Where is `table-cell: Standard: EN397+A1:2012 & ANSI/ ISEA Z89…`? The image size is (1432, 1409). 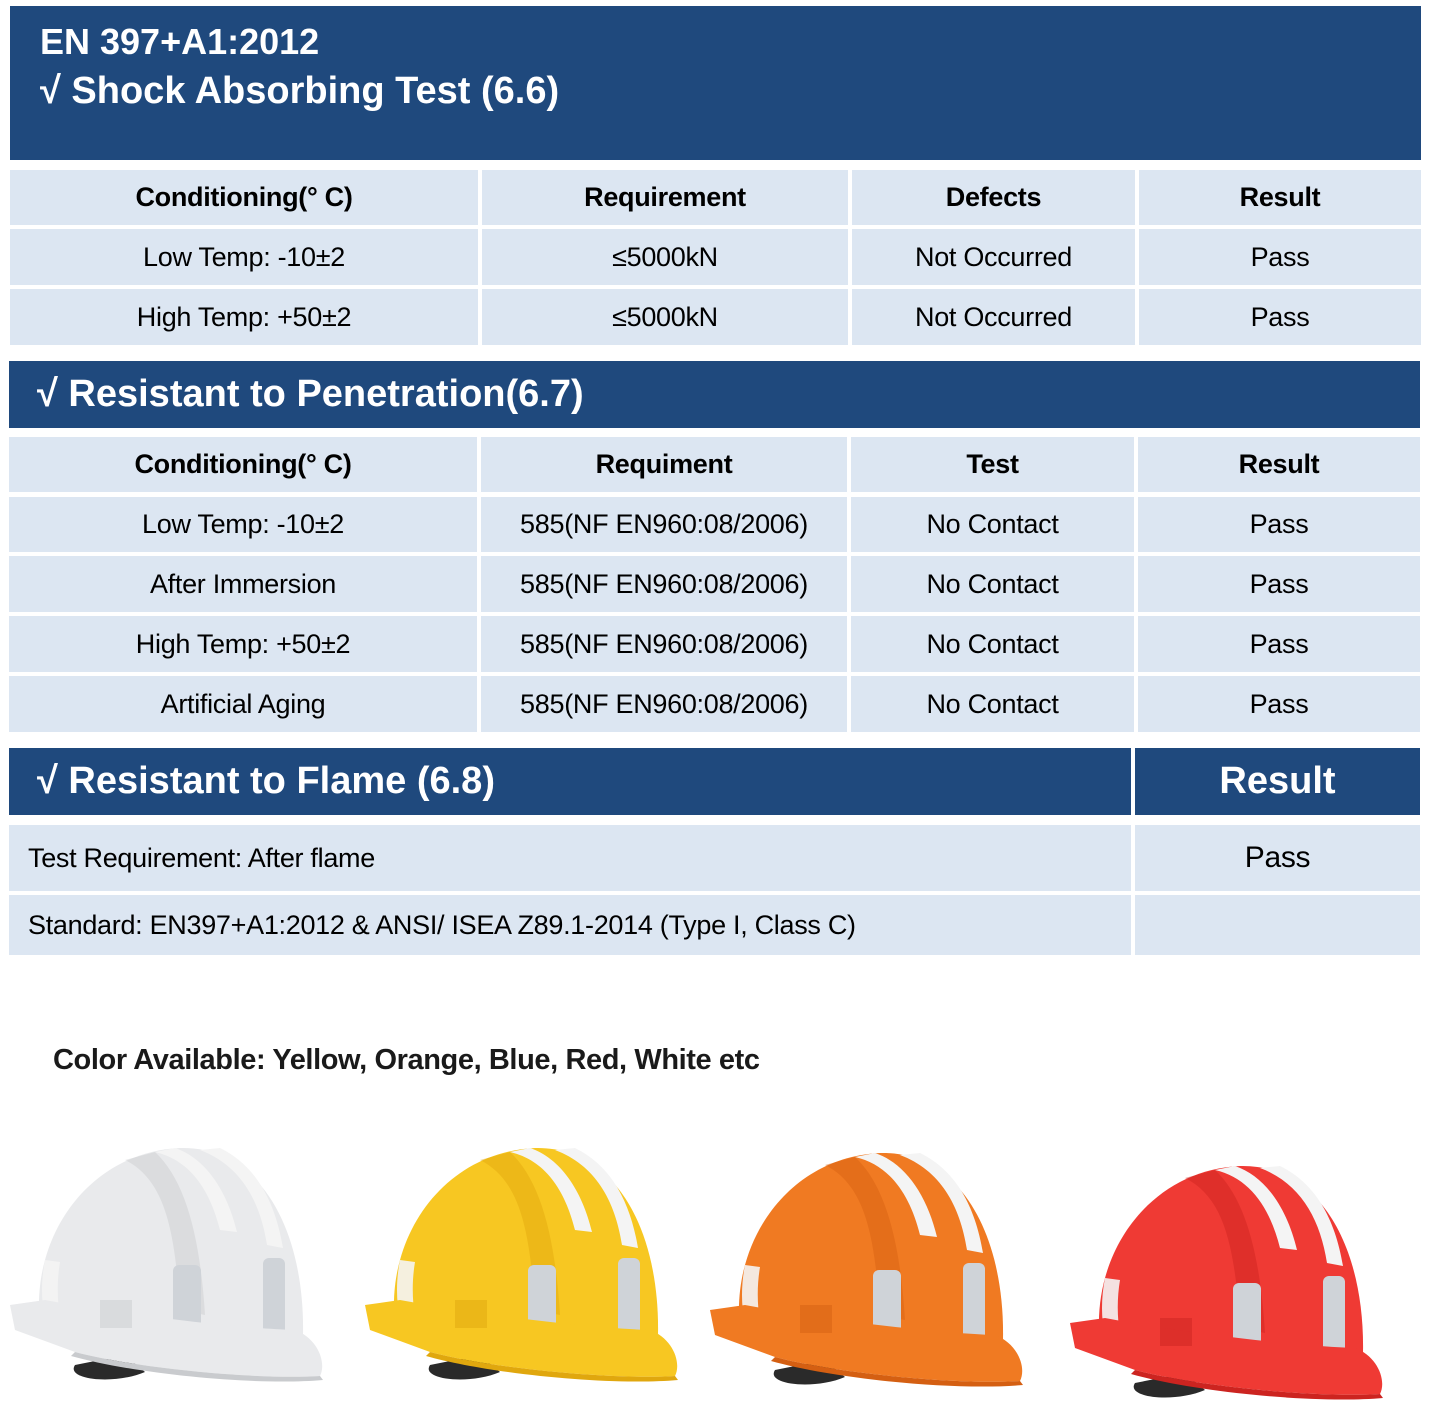
table-cell: Standard: EN397+A1:2012 & ANSI/ ISEA Z89… is located at coordinates (570, 925).